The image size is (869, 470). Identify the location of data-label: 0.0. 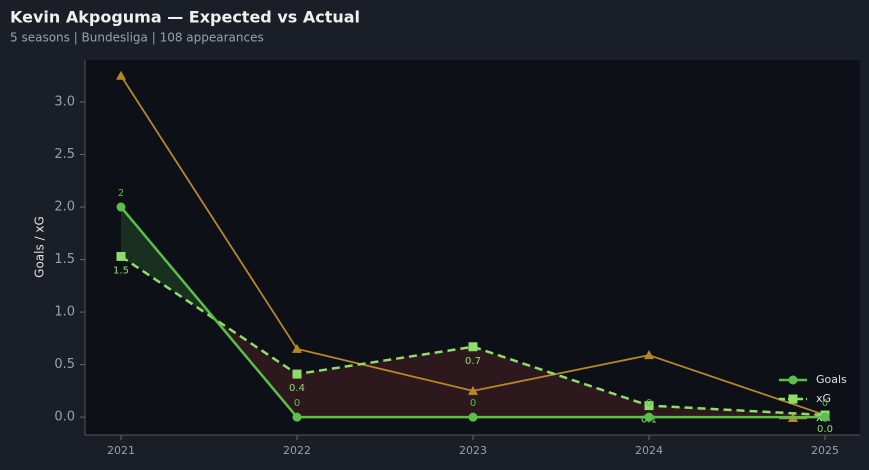
(825, 429).